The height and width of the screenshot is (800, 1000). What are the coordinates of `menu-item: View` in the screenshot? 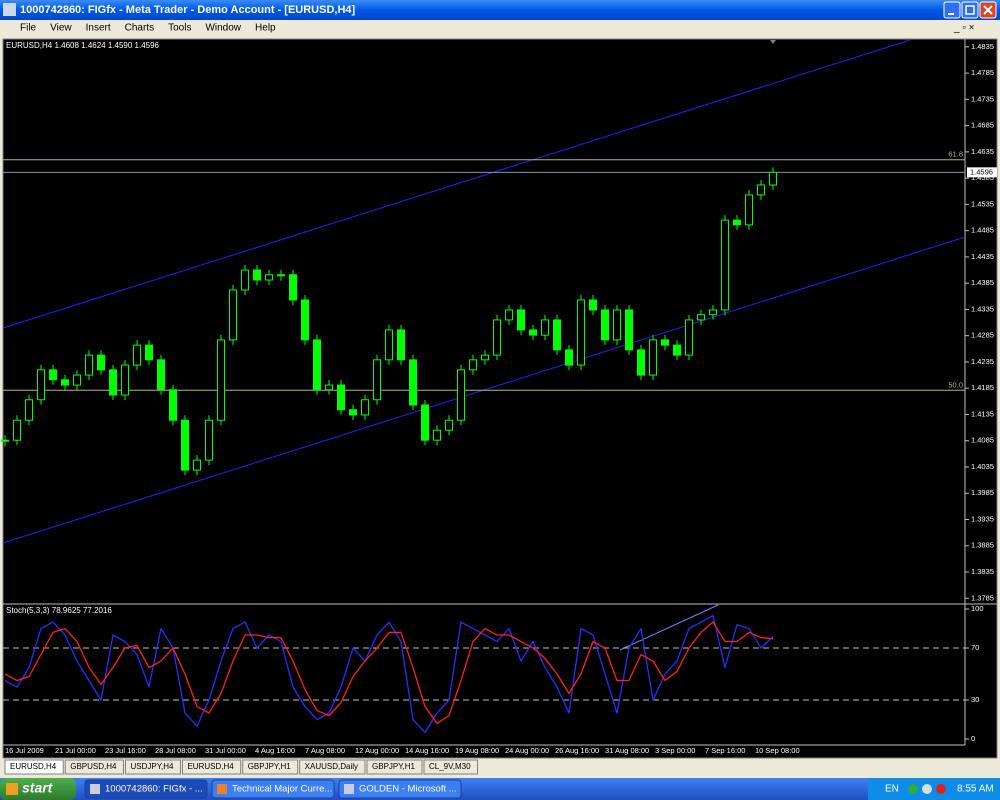 It's located at (61, 28).